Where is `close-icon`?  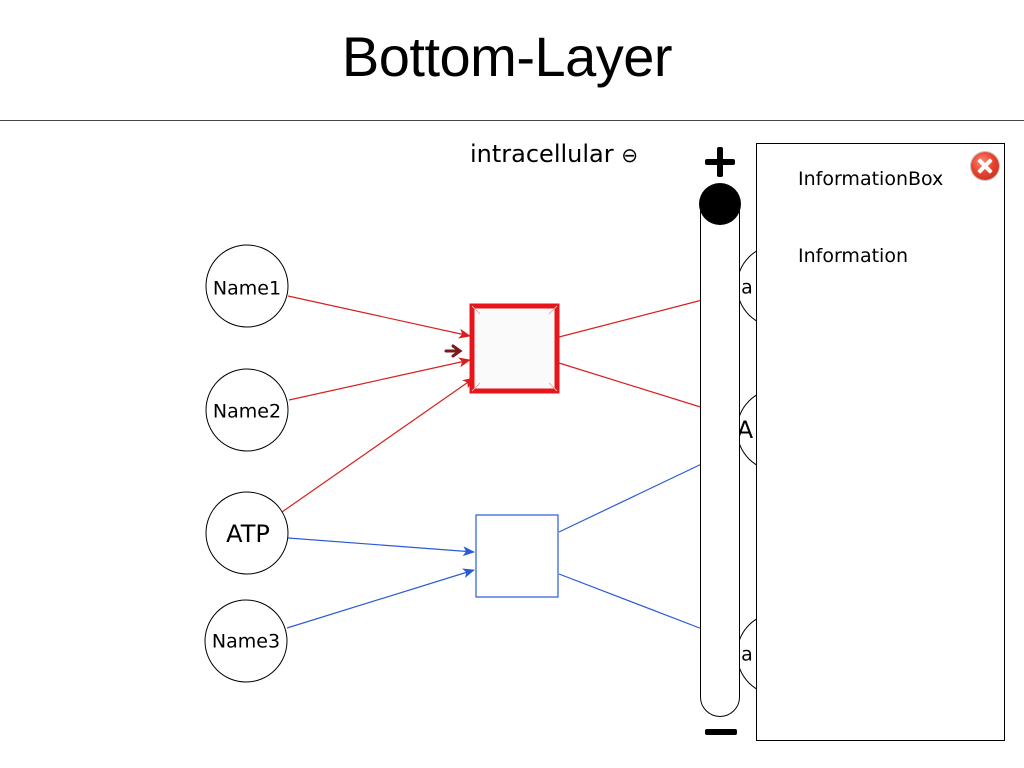 close-icon is located at coordinates (985, 166).